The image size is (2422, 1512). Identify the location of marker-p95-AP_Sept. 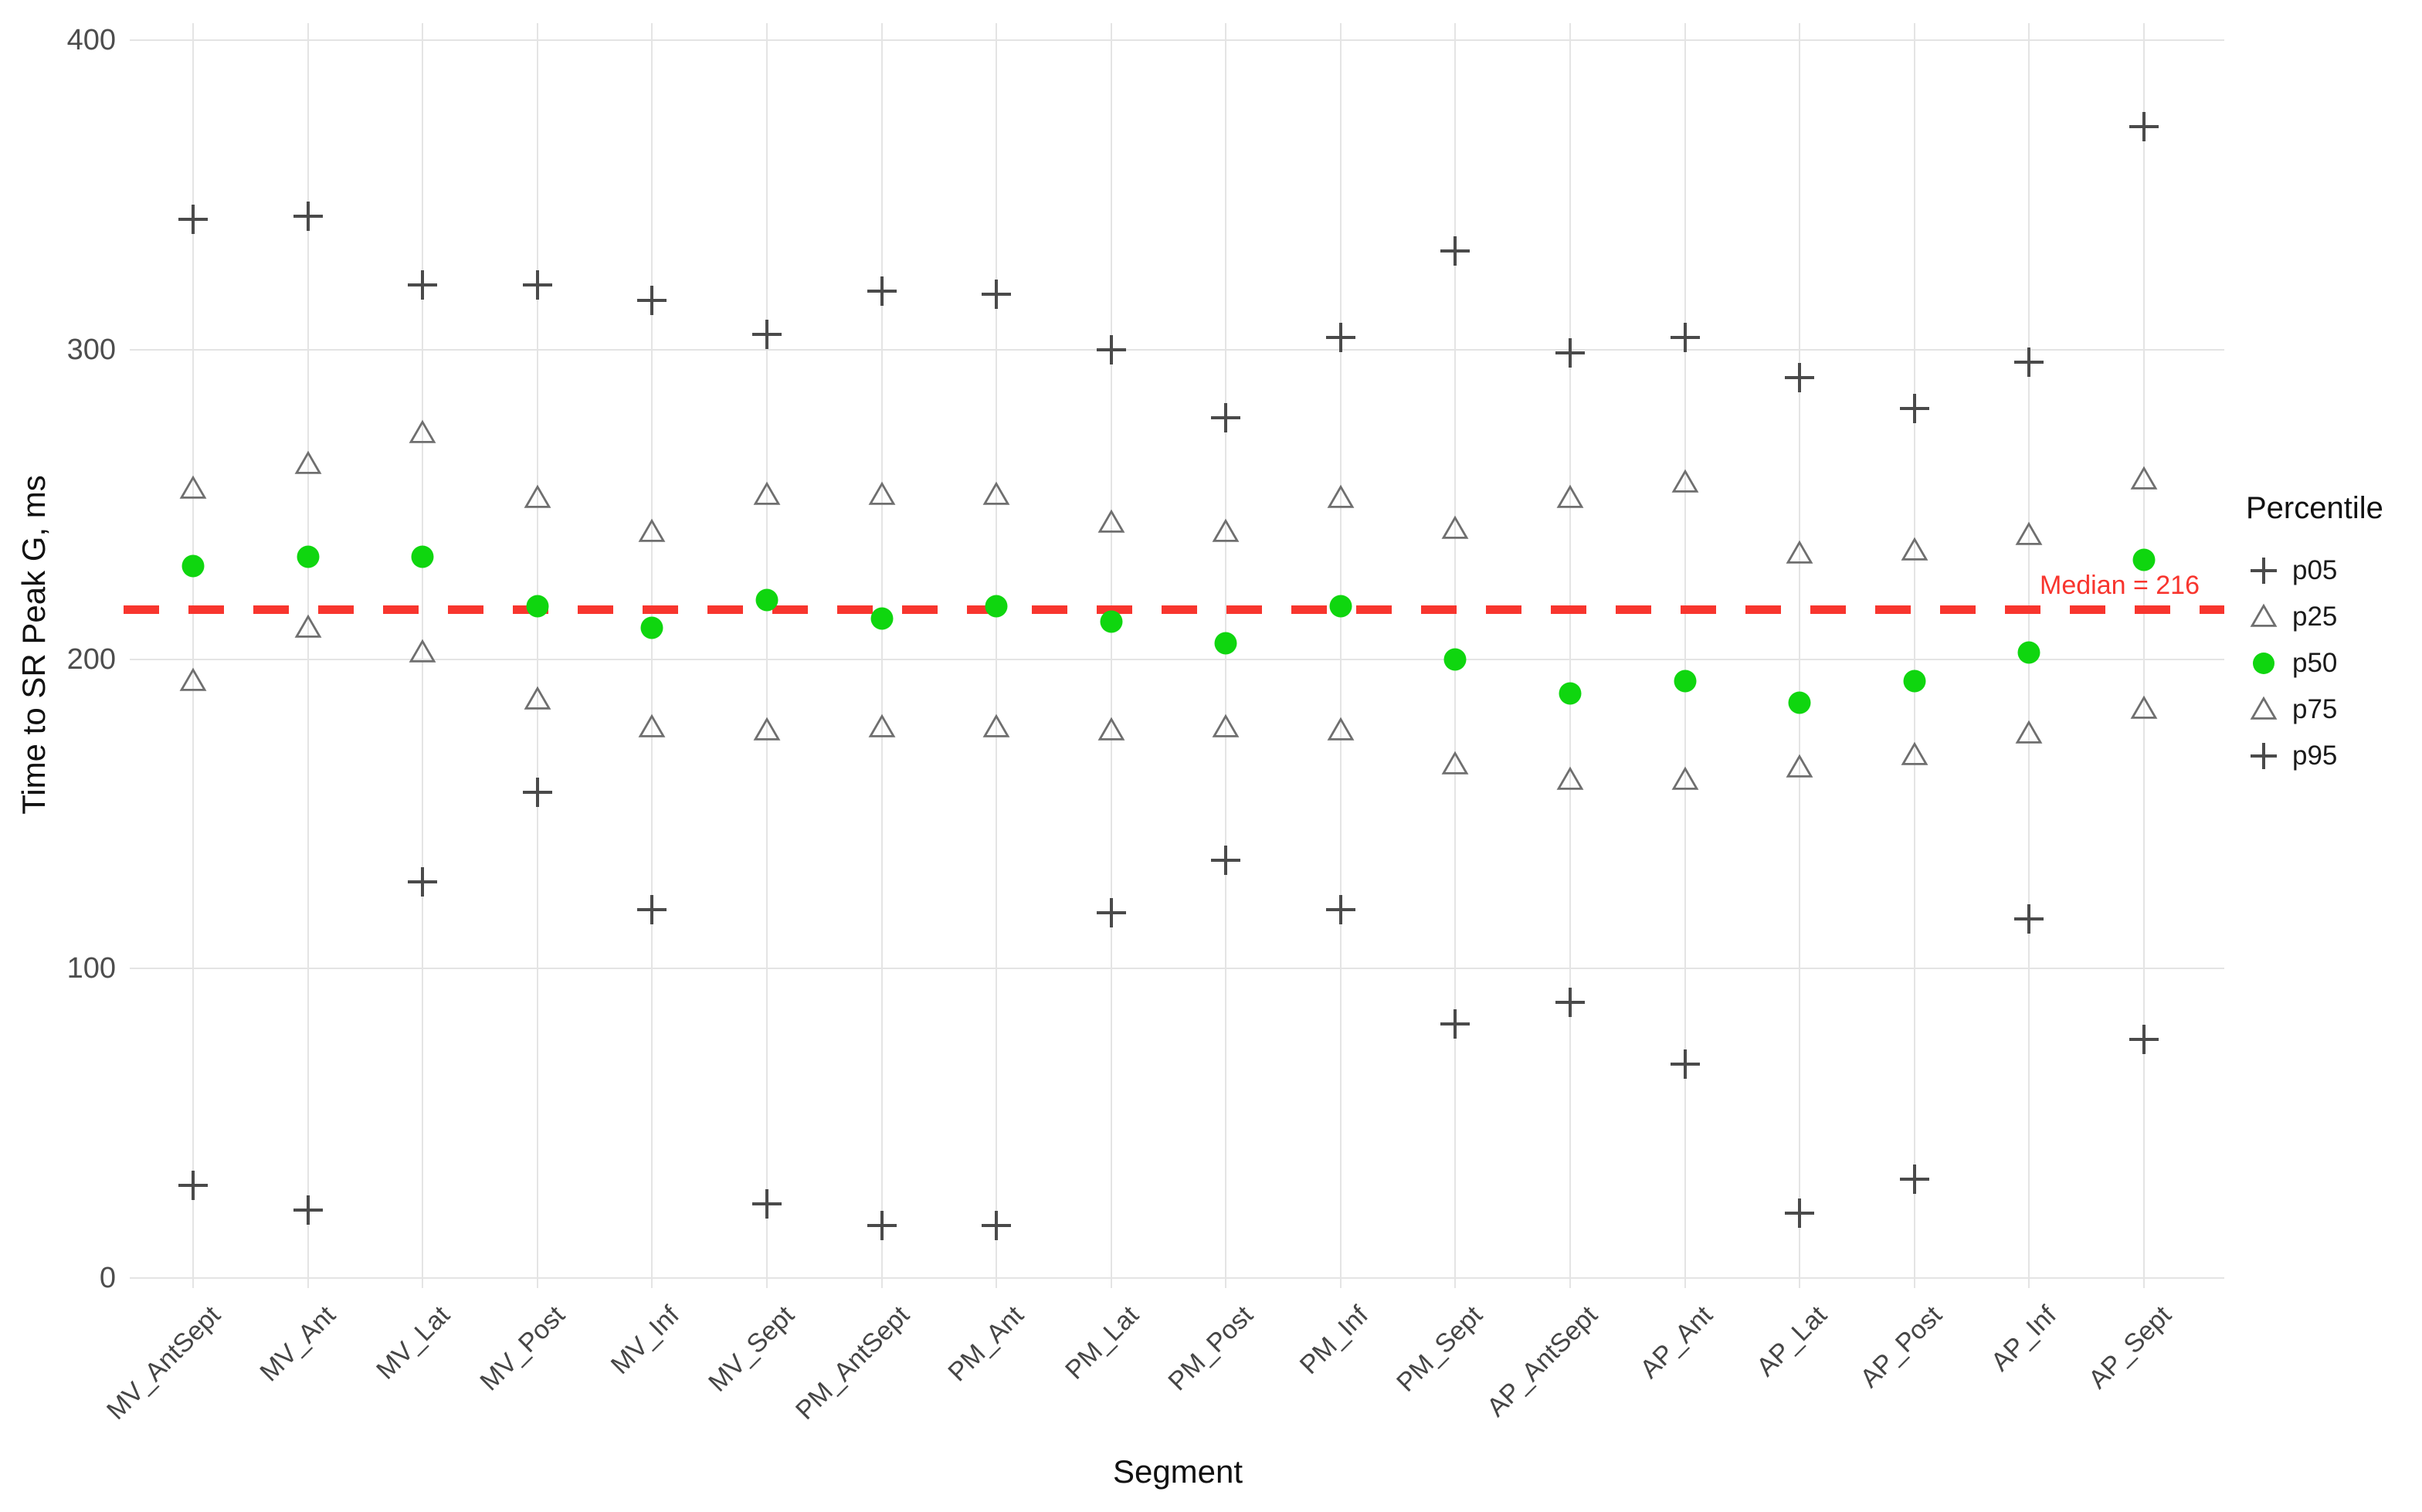
(2144, 127).